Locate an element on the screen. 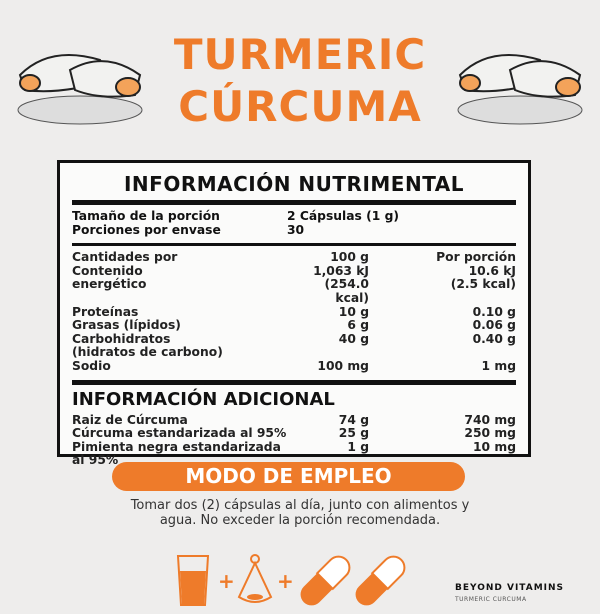  serving-label: Tamaño de la porción is located at coordinates (146, 216).